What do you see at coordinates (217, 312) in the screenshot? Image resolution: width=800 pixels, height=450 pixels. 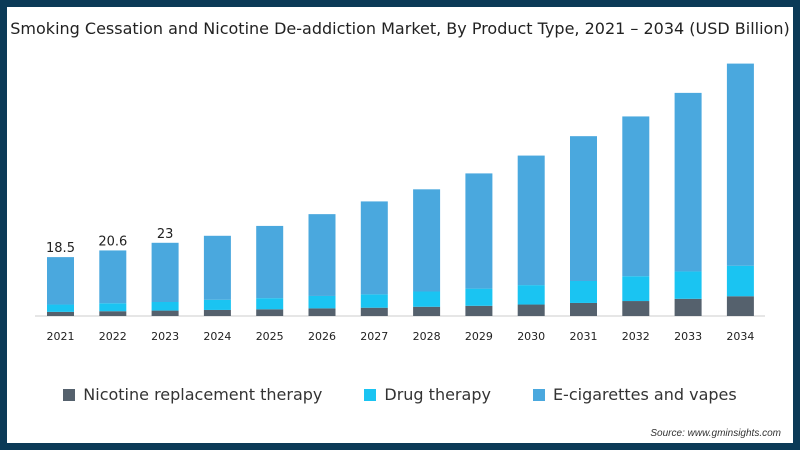 I see `bar-nrt-2024` at bounding box center [217, 312].